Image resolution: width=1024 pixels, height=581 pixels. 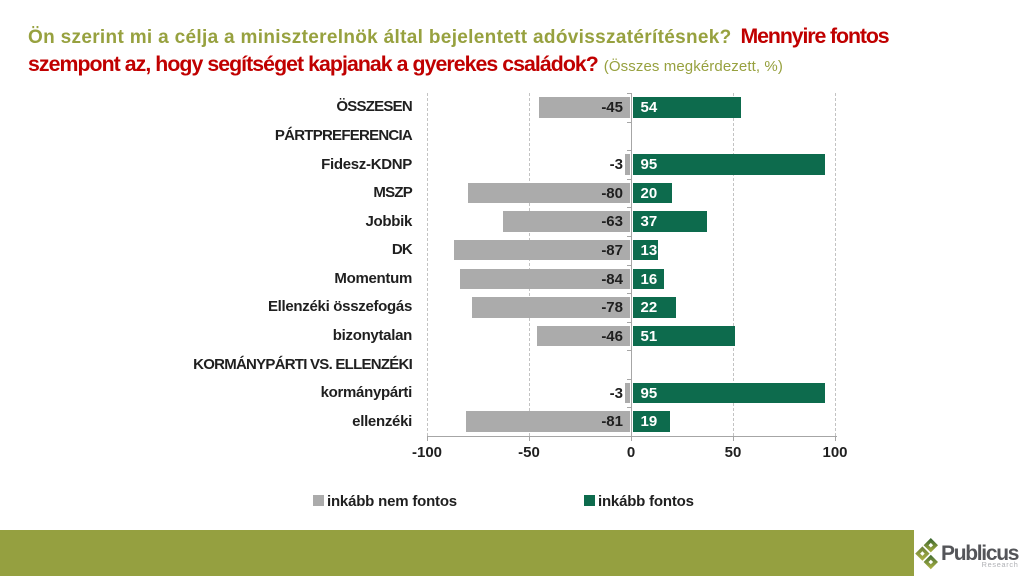 I want to click on svg-text: Research, so click(x=1000, y=564).